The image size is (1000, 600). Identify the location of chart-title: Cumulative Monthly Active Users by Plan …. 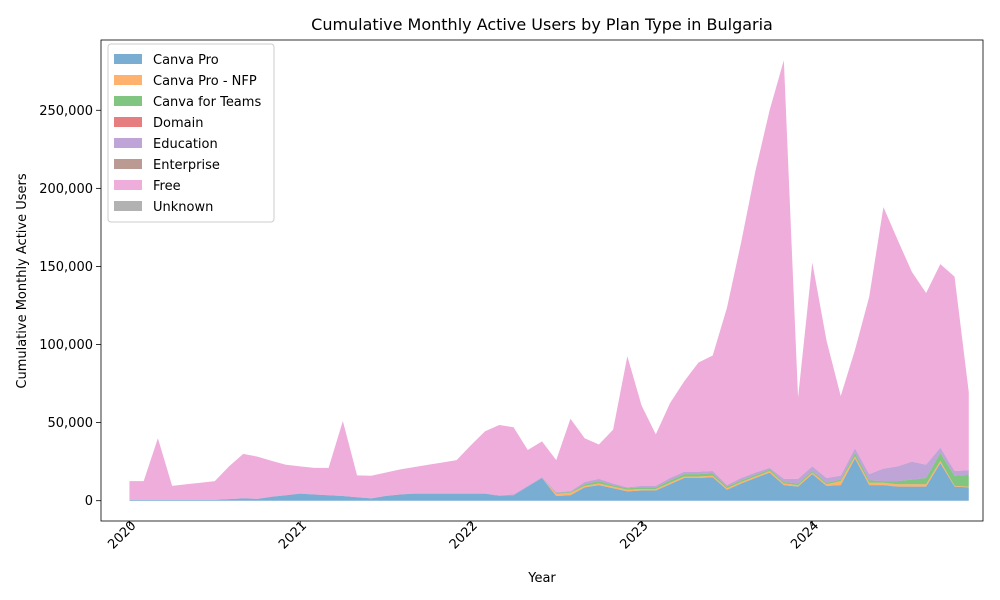
(542, 24).